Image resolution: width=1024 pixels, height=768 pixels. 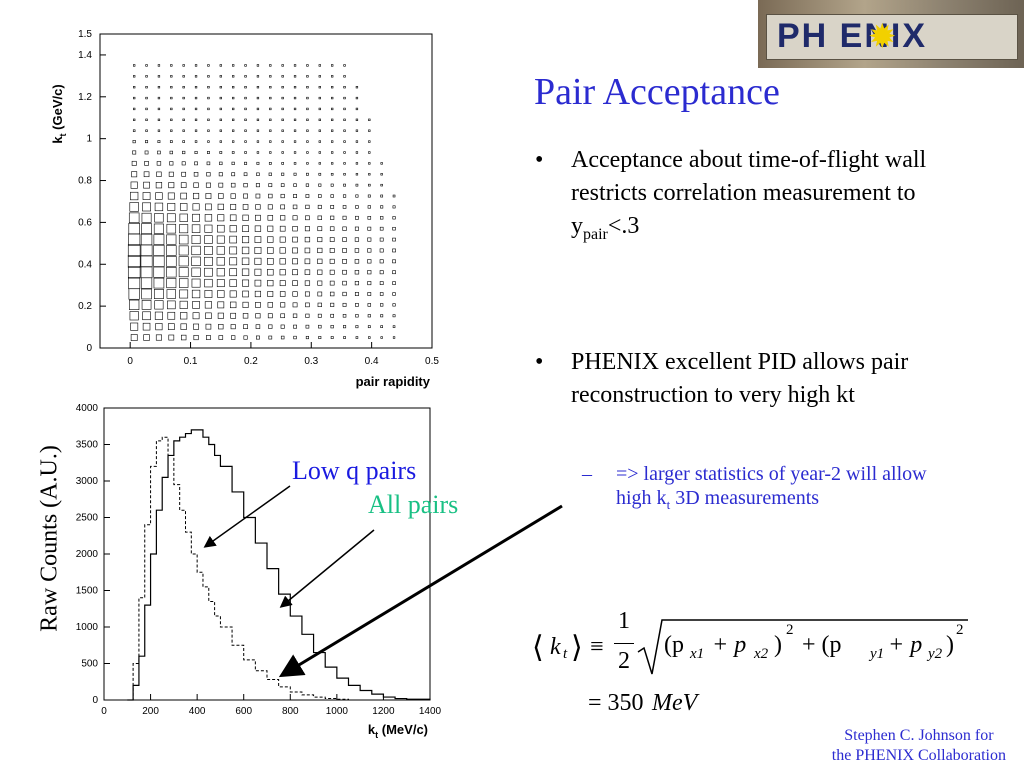 What do you see at coordinates (918, 755) in the screenshot?
I see `credit-line-2: the PHENIX Collaboration` at bounding box center [918, 755].